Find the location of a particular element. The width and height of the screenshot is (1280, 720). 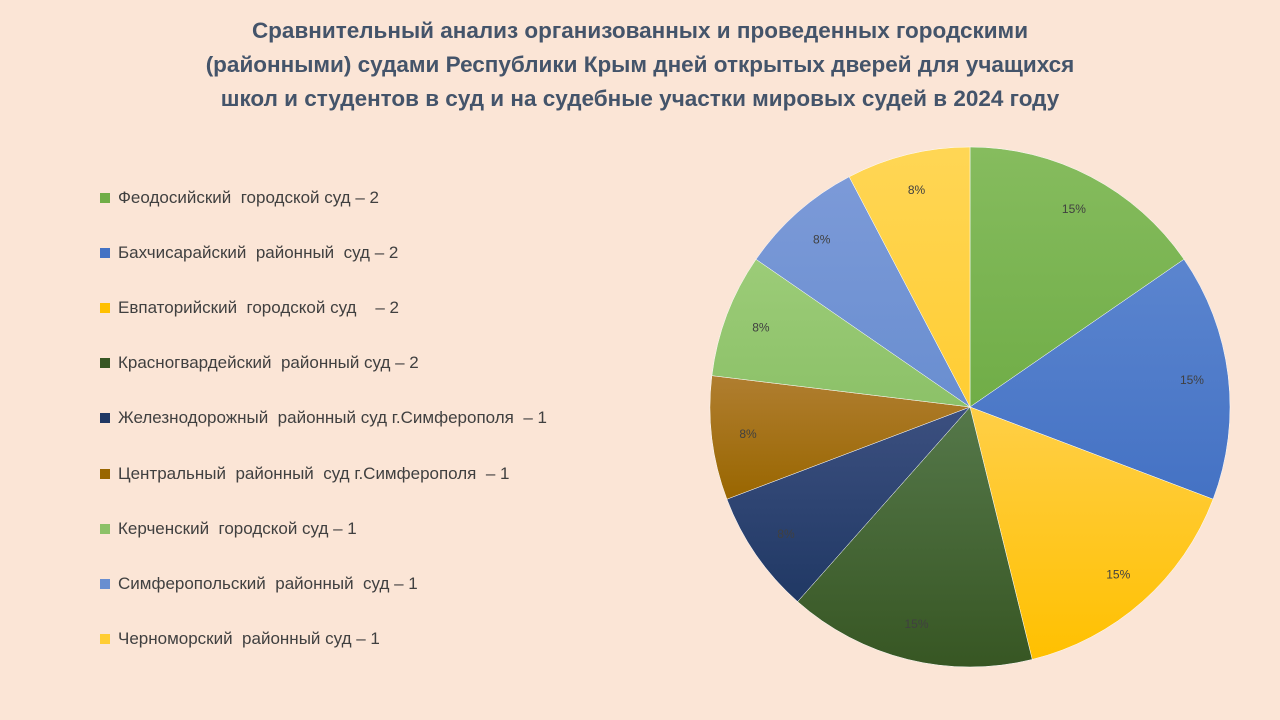

legend-label: Бахчисарайский районный суд – 2 is located at coordinates (258, 252).